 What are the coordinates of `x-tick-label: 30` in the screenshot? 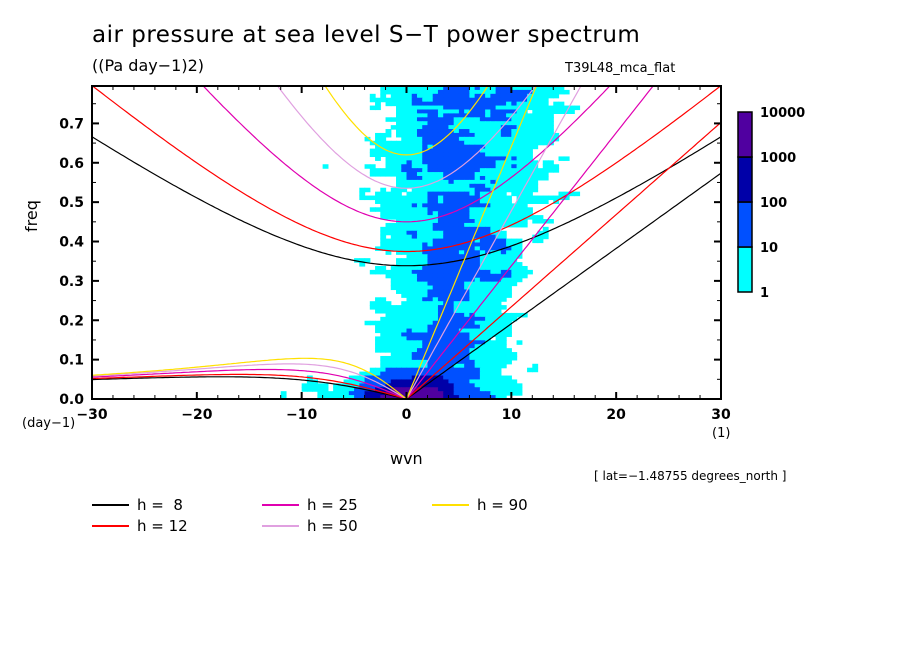 It's located at (721, 415).